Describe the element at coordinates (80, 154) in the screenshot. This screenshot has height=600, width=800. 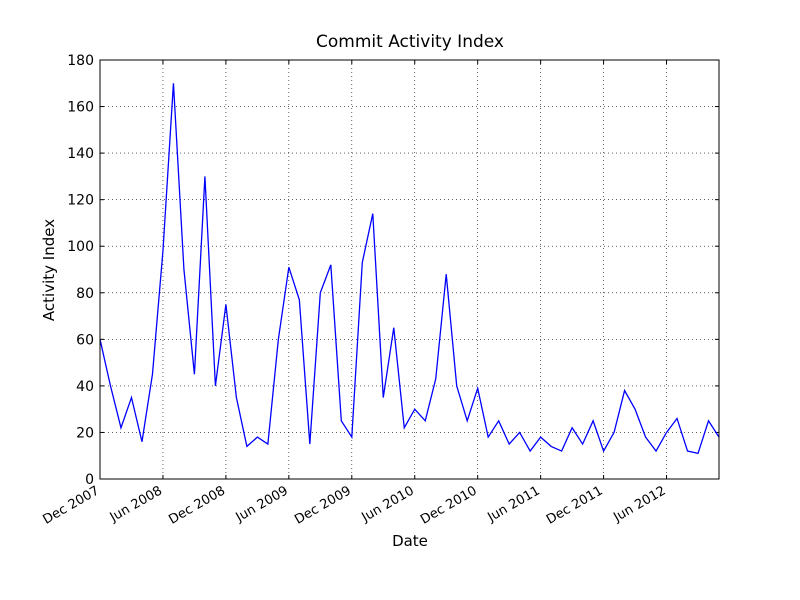
I see `y-tick-label: 140` at that location.